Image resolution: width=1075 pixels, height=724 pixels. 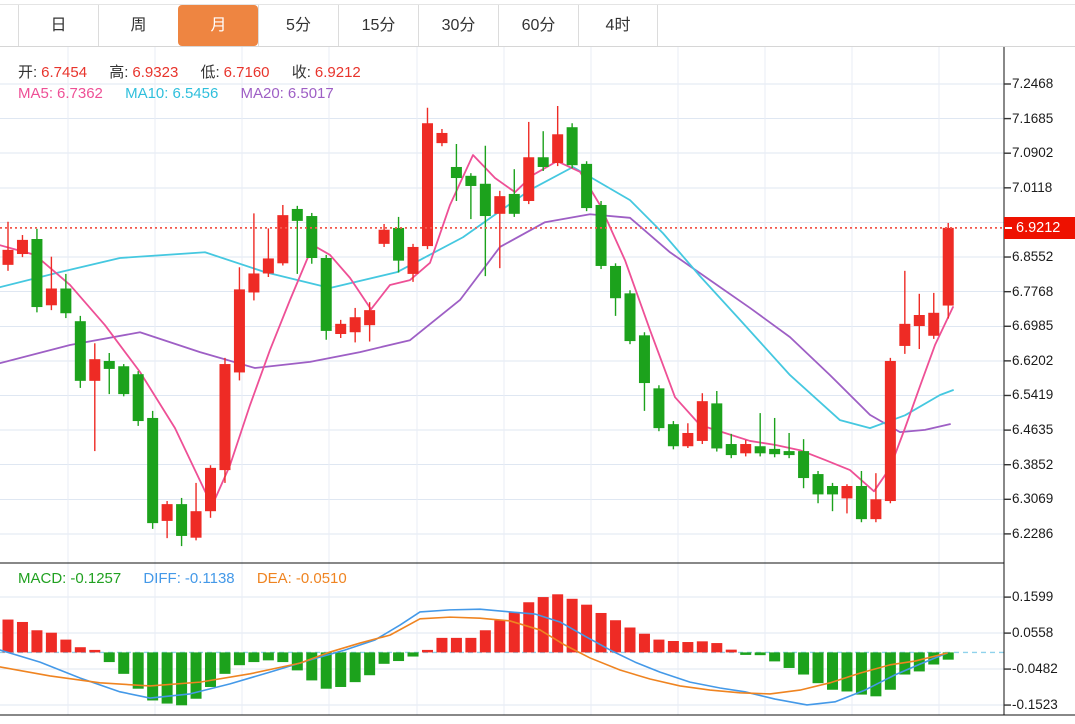 I want to click on tabbar-top-border, so click(x=537, y=4).